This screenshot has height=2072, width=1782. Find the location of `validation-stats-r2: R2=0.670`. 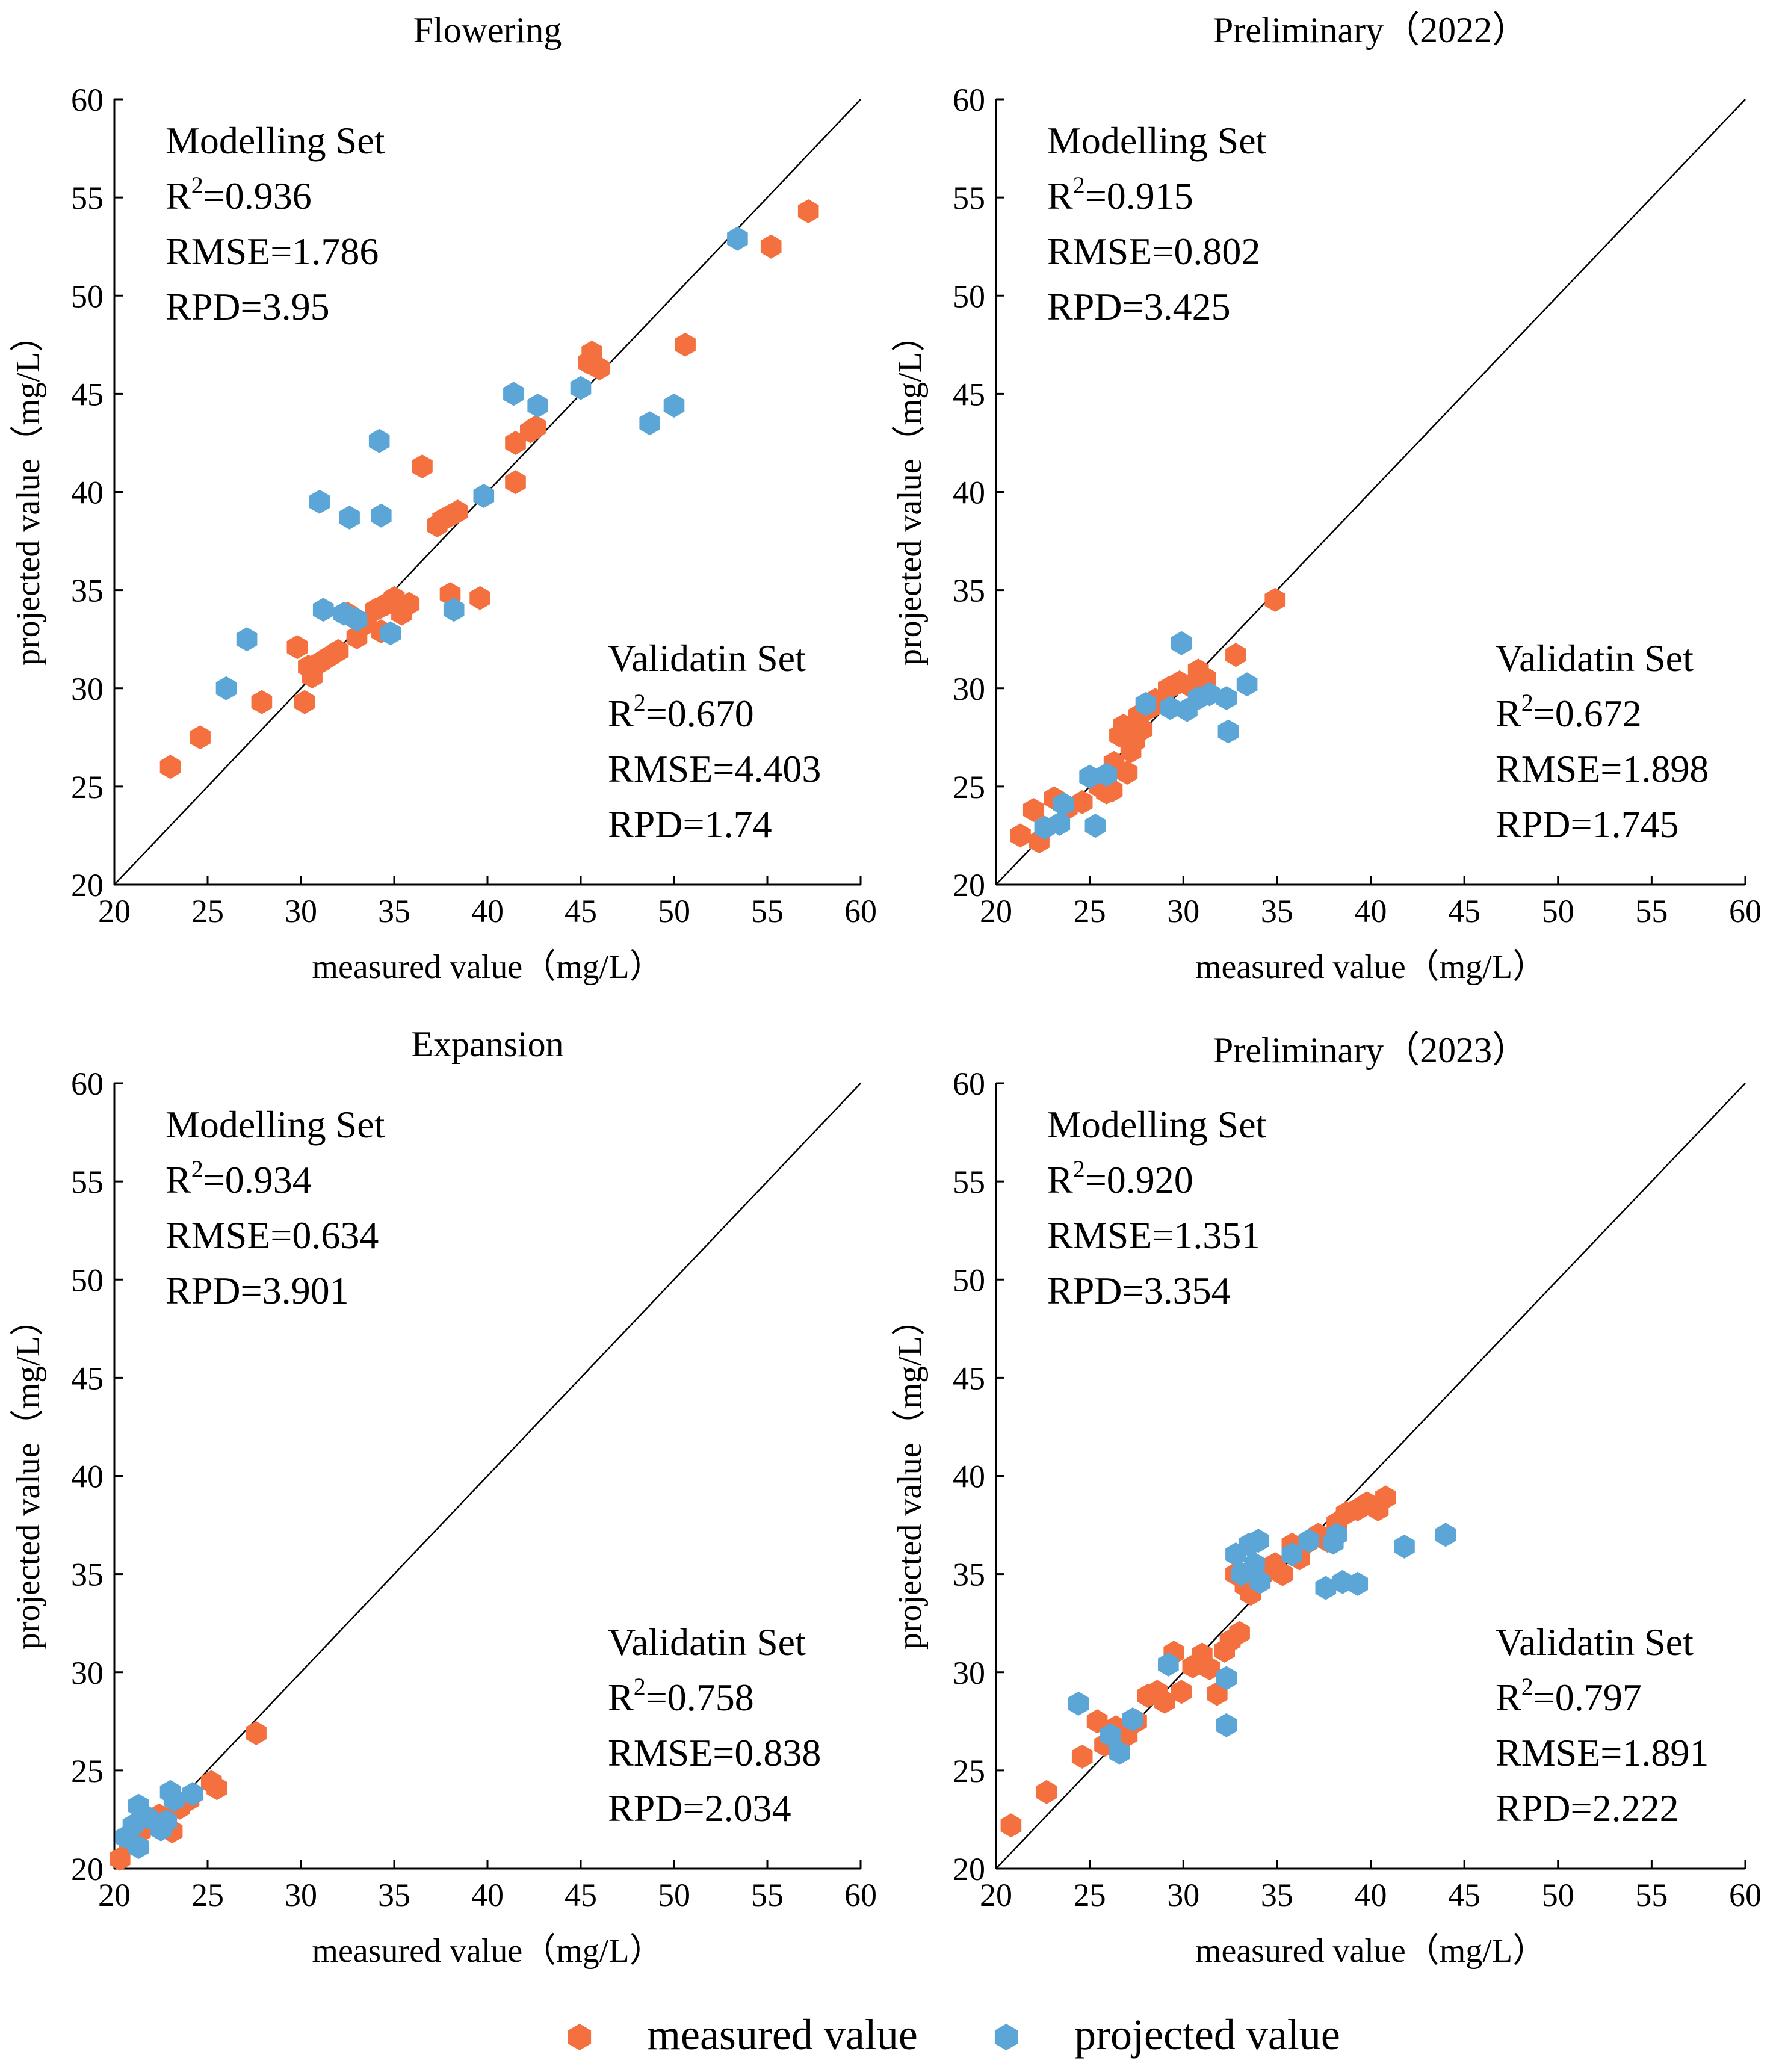

validation-stats-r2: R2=0.670 is located at coordinates (681, 712).